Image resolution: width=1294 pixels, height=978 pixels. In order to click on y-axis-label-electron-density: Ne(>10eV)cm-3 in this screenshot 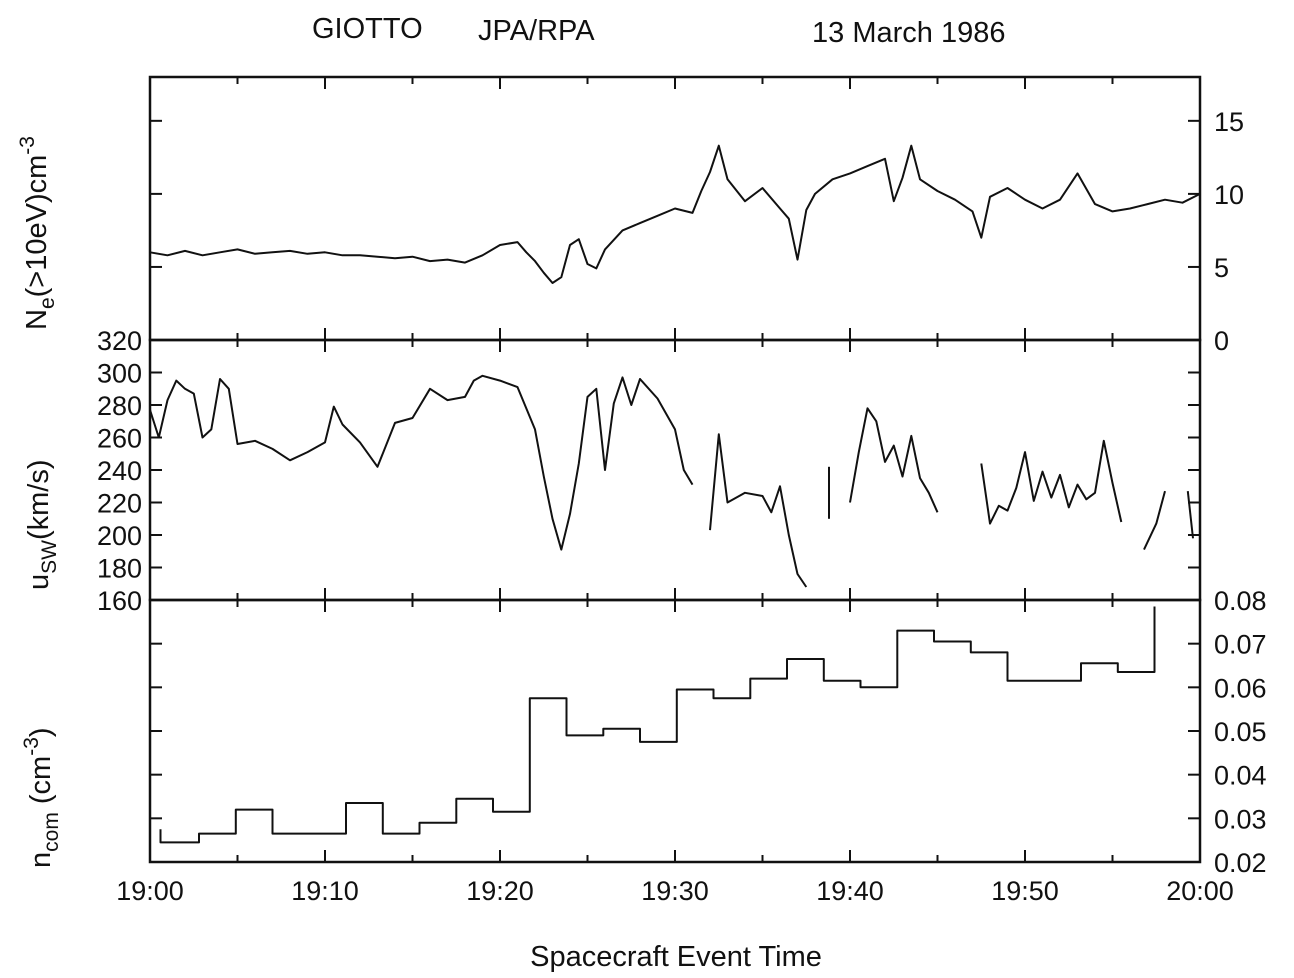, I will do `click(37, 233)`.